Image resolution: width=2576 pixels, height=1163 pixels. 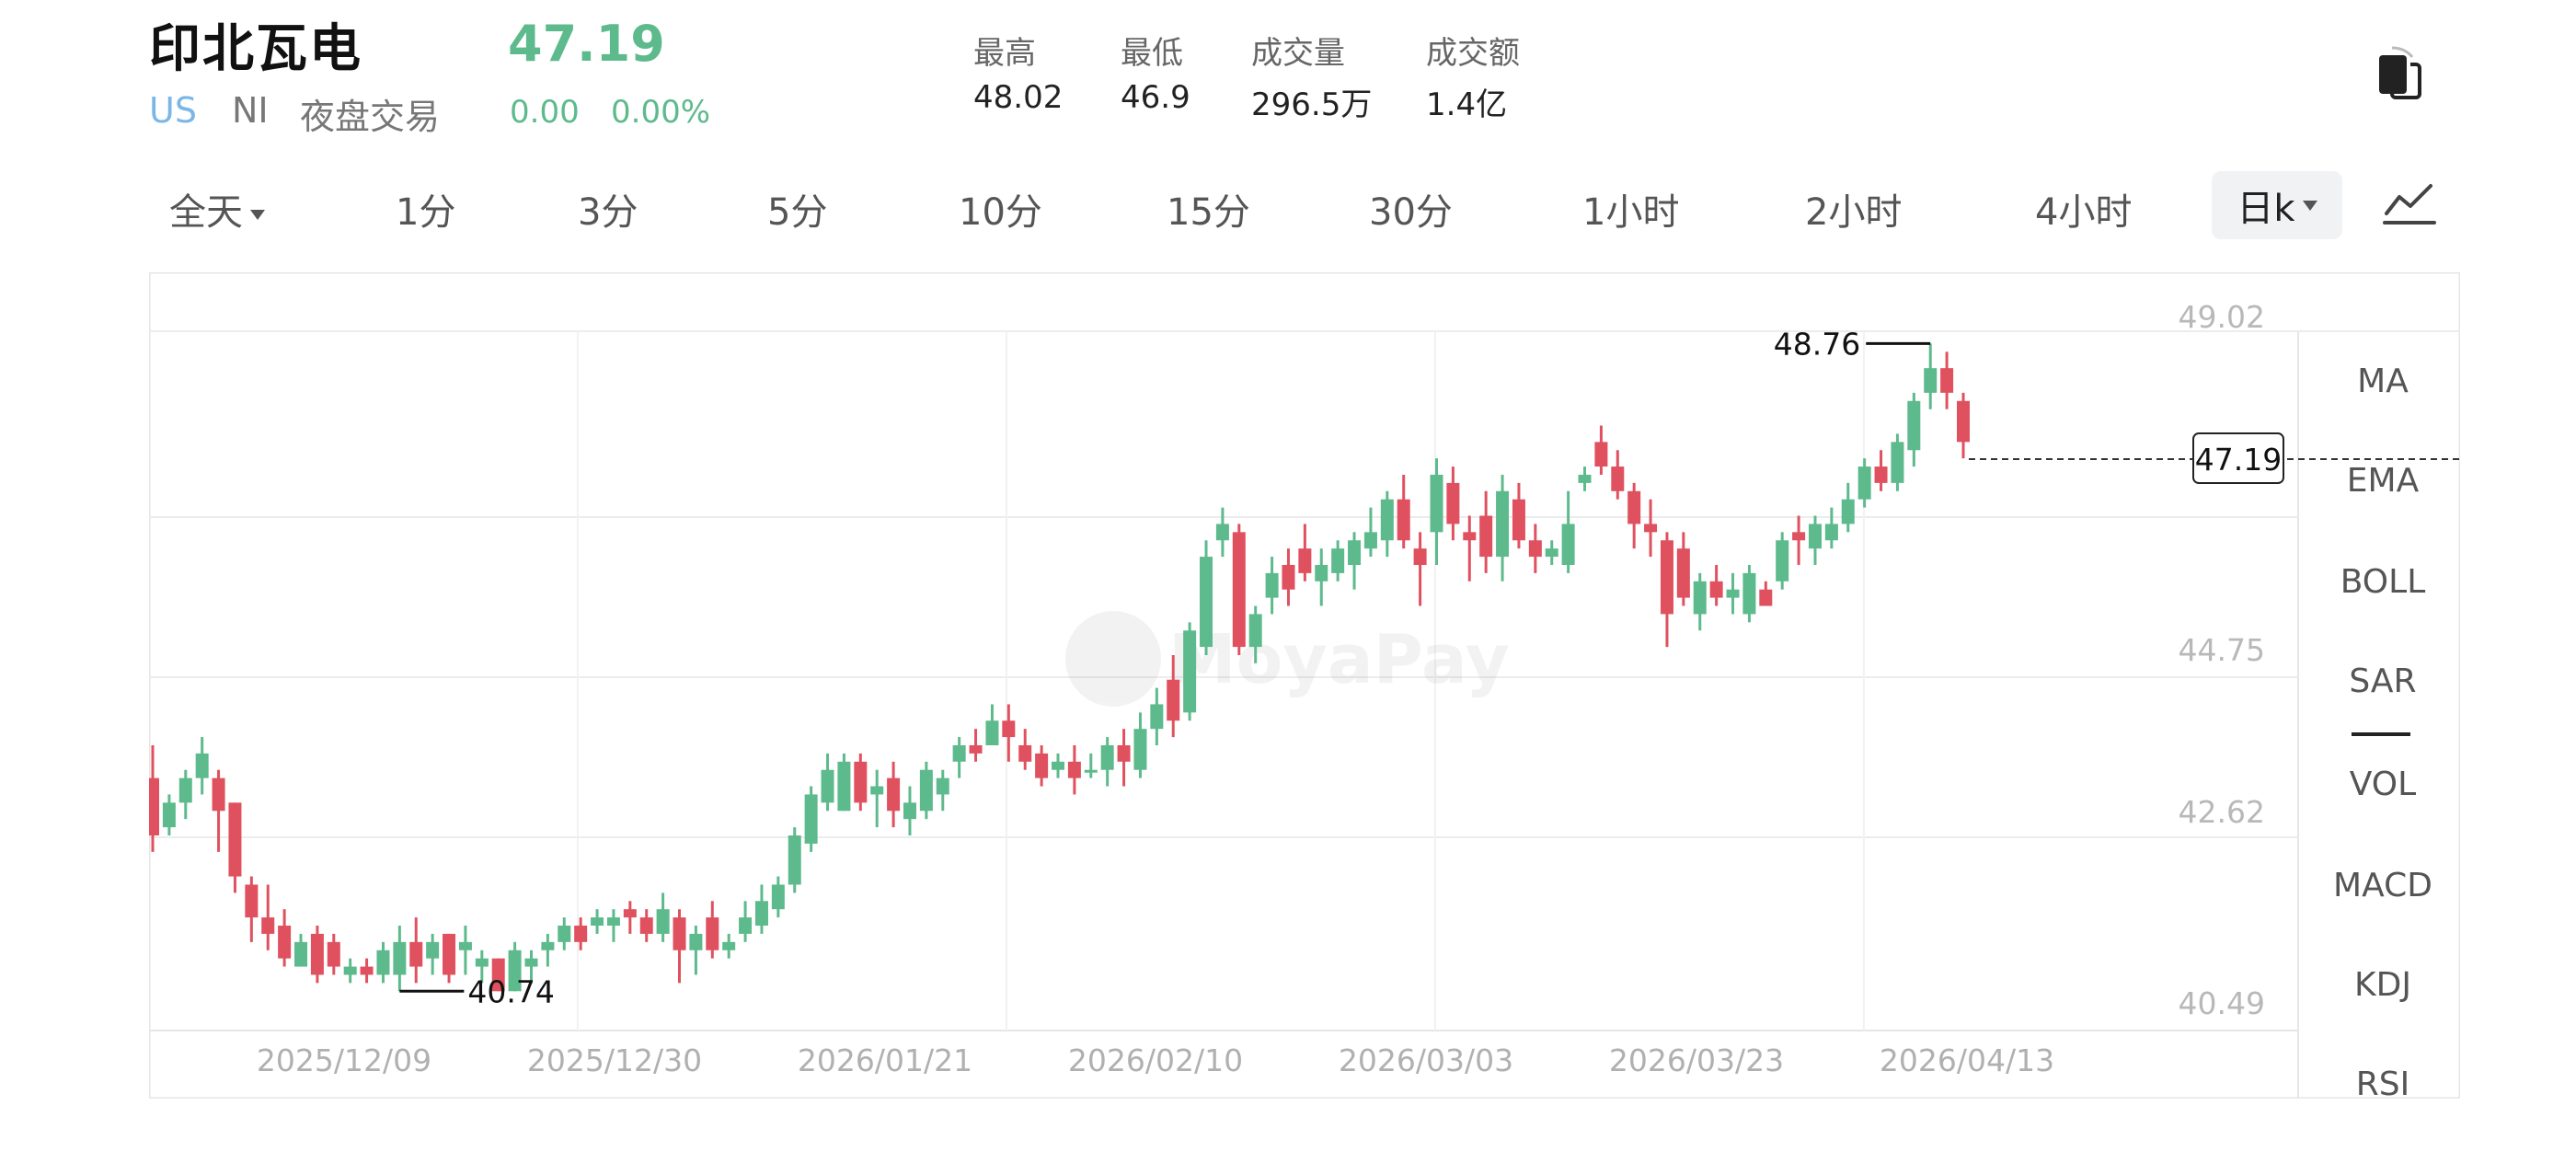 What do you see at coordinates (1411, 212) in the screenshot?
I see `tab-30min: 30分` at bounding box center [1411, 212].